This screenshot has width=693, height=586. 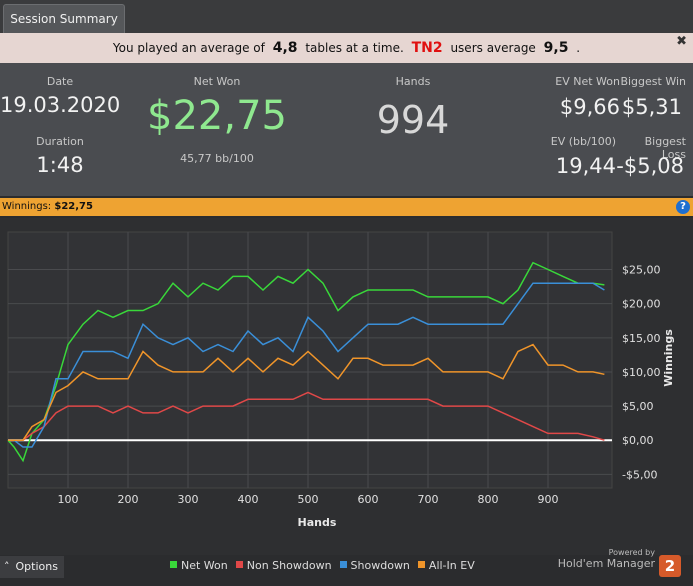 I want to click on text: 4,8, so click(x=285, y=48).